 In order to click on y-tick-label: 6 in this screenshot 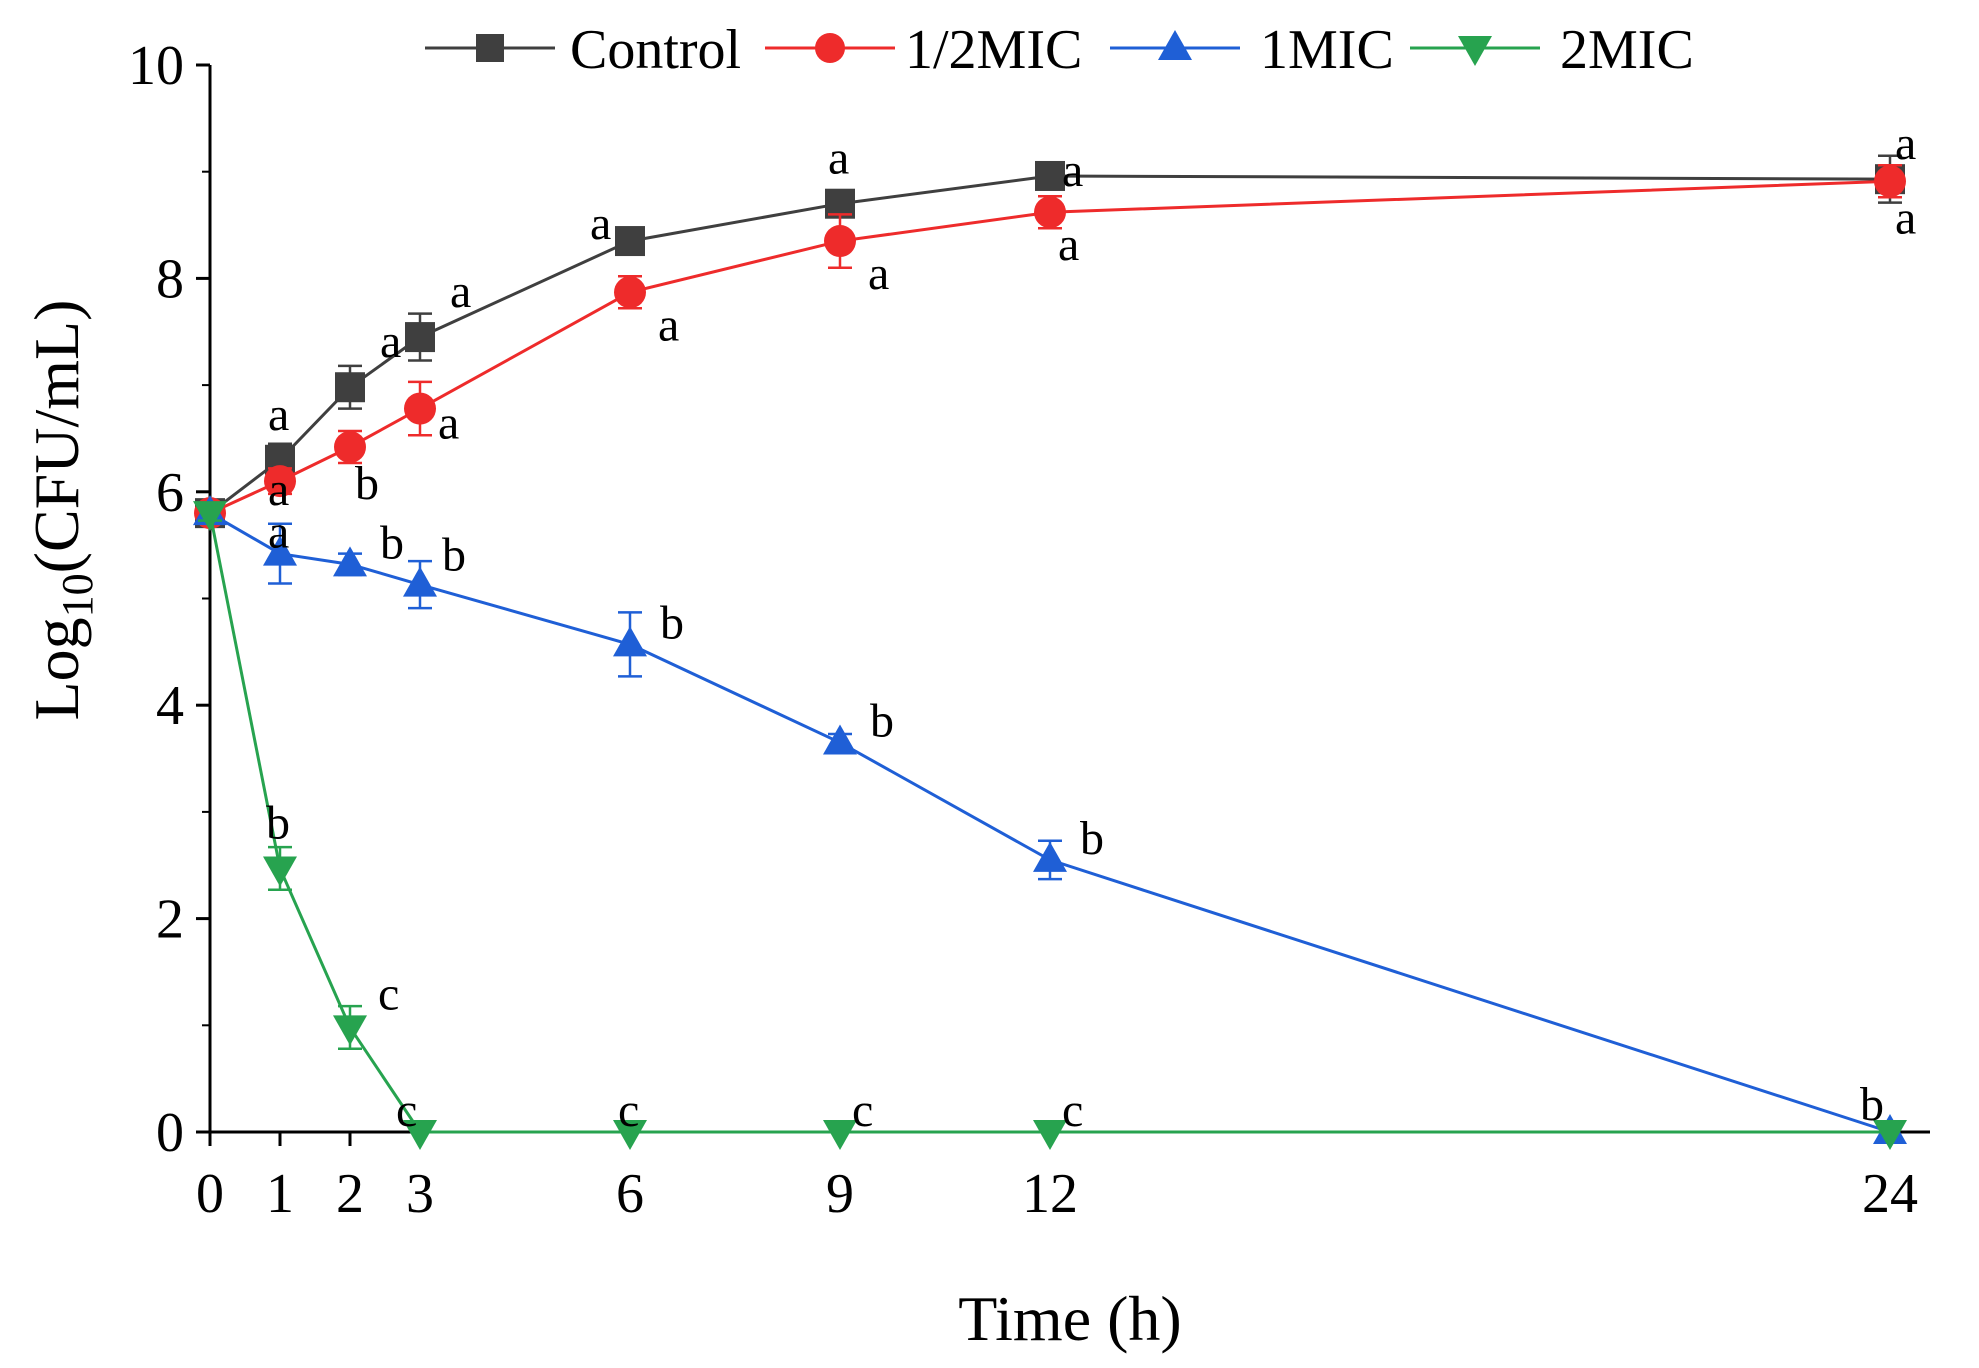, I will do `click(170, 493)`.